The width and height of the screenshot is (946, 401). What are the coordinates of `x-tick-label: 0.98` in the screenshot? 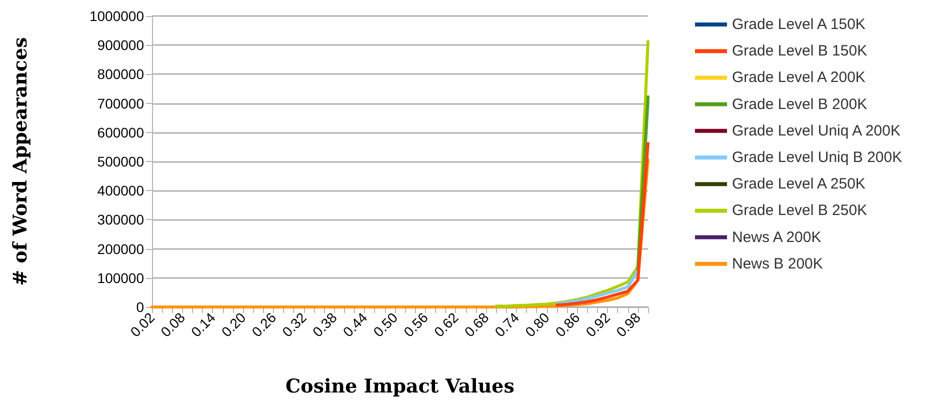 It's located at (628, 324).